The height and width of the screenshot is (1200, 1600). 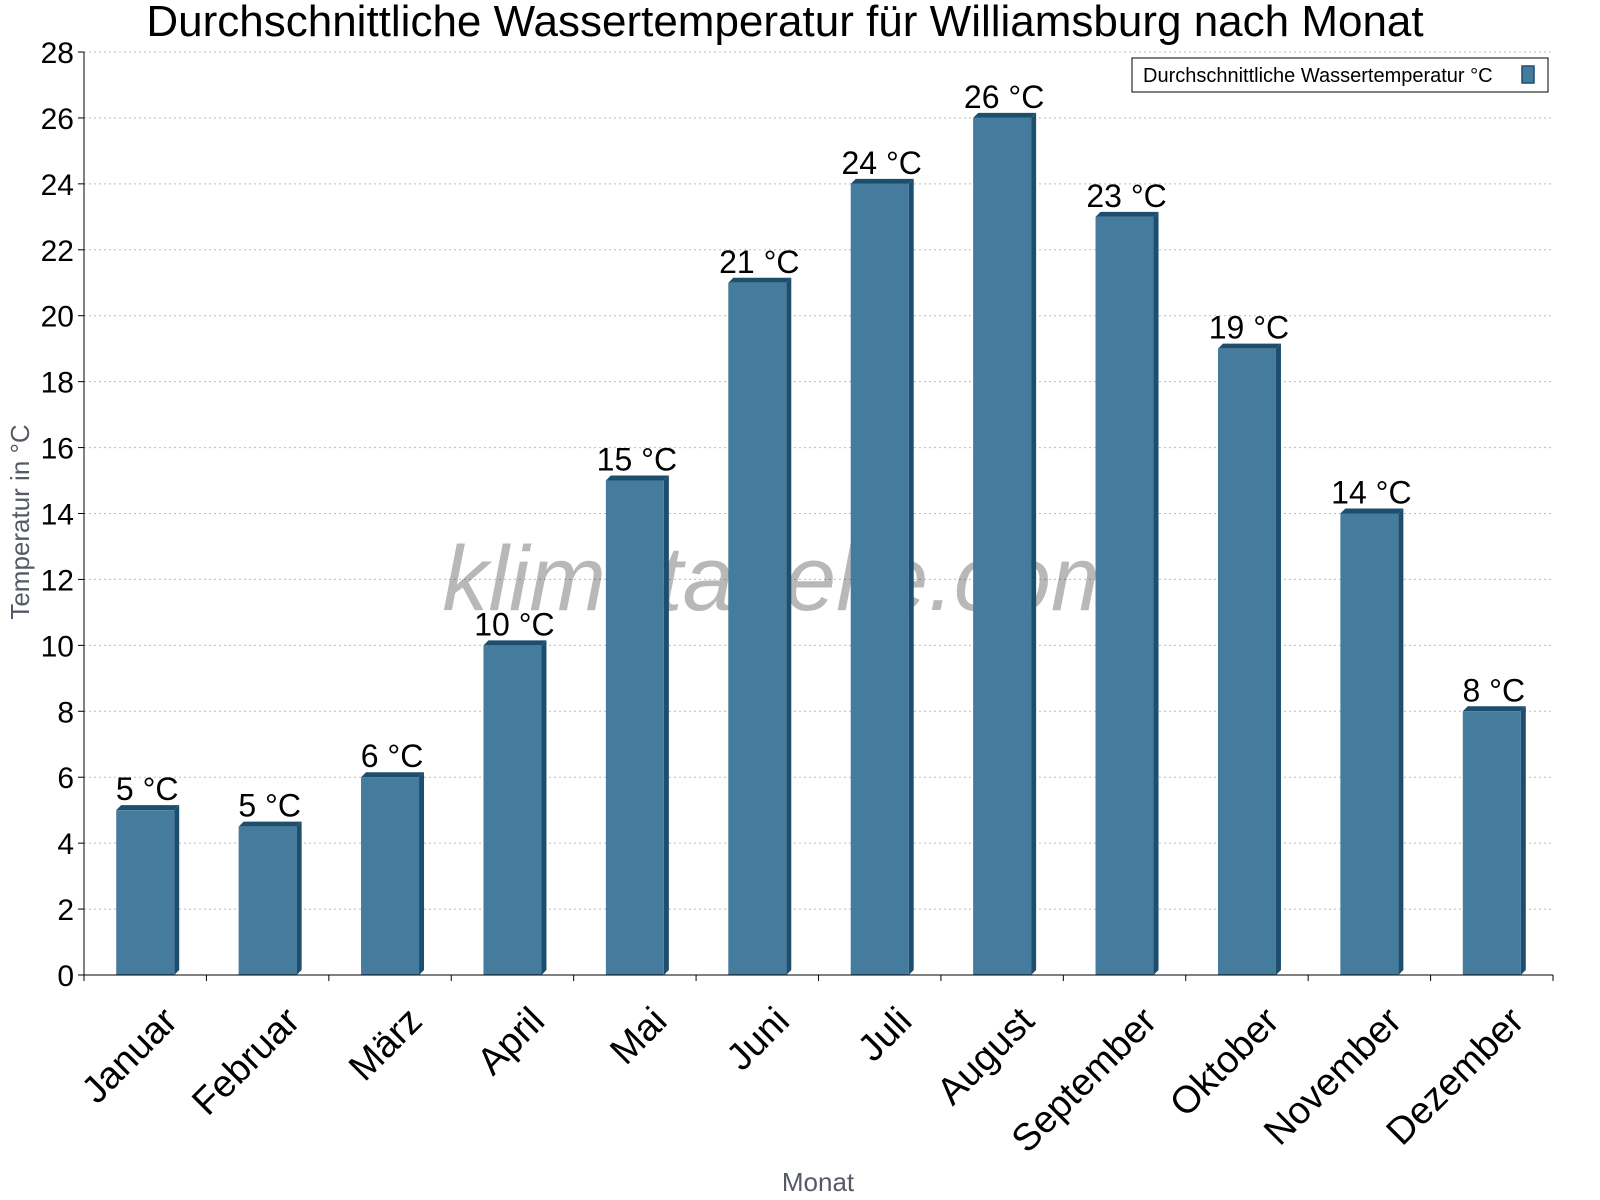 I want to click on x-tick-label: März, so click(x=385, y=1044).